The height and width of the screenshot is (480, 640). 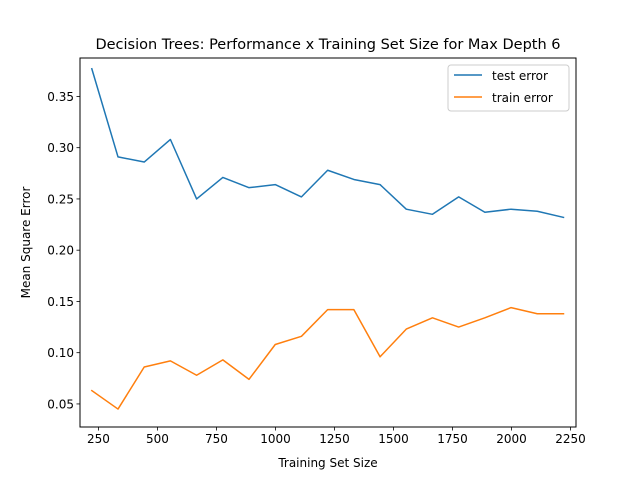 What do you see at coordinates (60, 251) in the screenshot?
I see `y-tick-label: 0.20` at bounding box center [60, 251].